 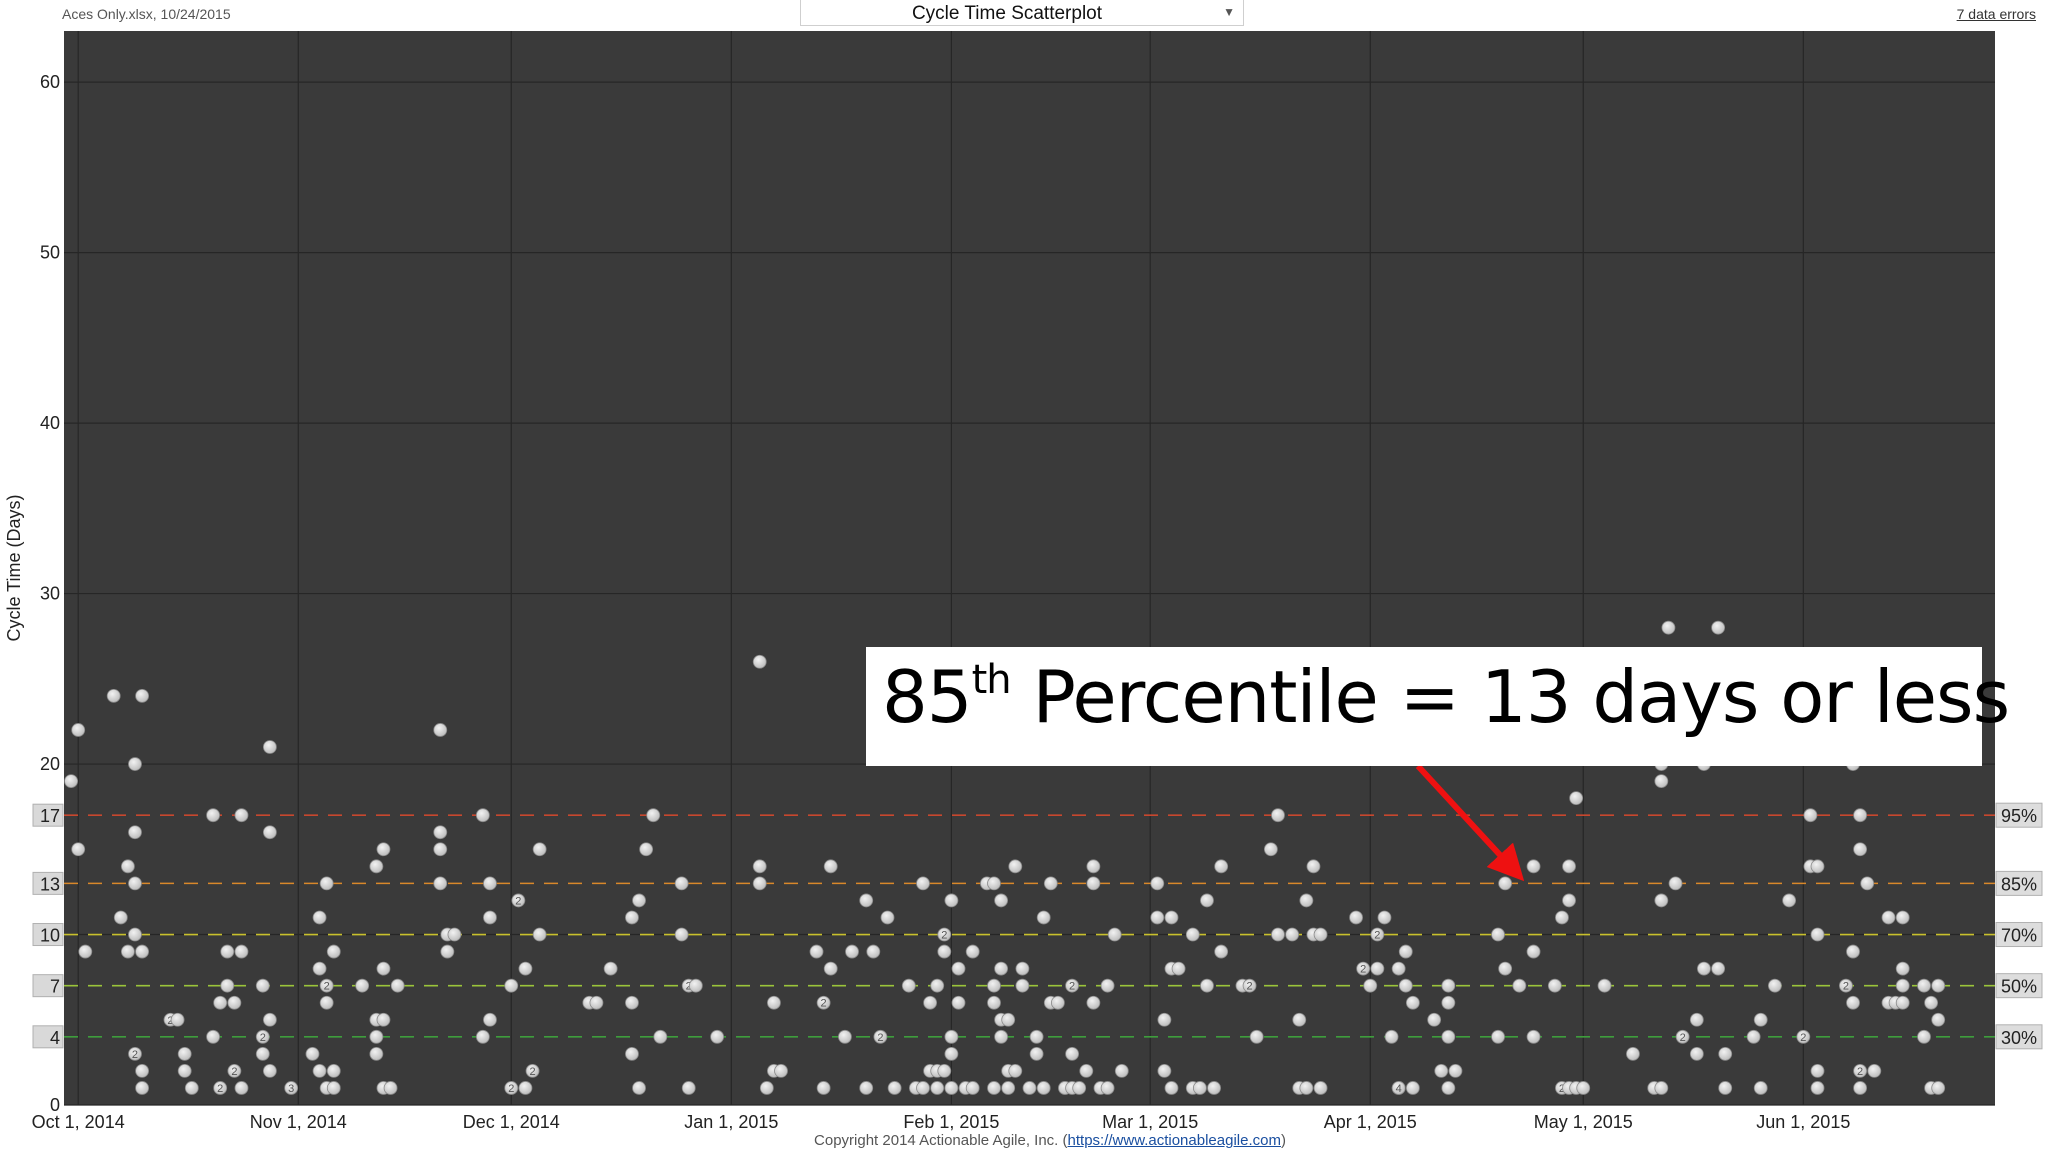 I want to click on percentile-tag-label: 30%, so click(x=2019, y=1038).